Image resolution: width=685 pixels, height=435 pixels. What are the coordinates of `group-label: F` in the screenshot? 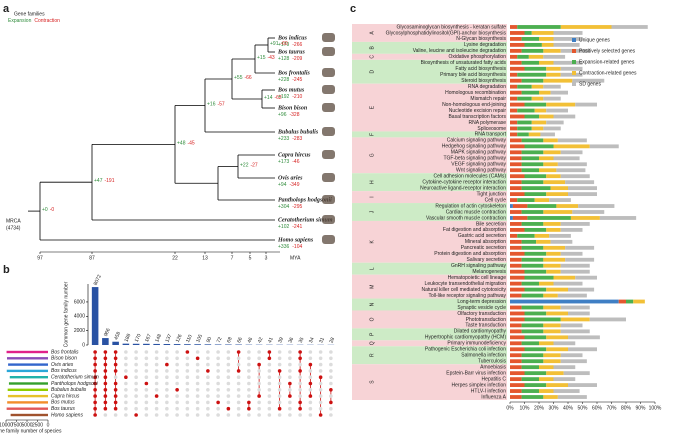 It's located at (372, 134).